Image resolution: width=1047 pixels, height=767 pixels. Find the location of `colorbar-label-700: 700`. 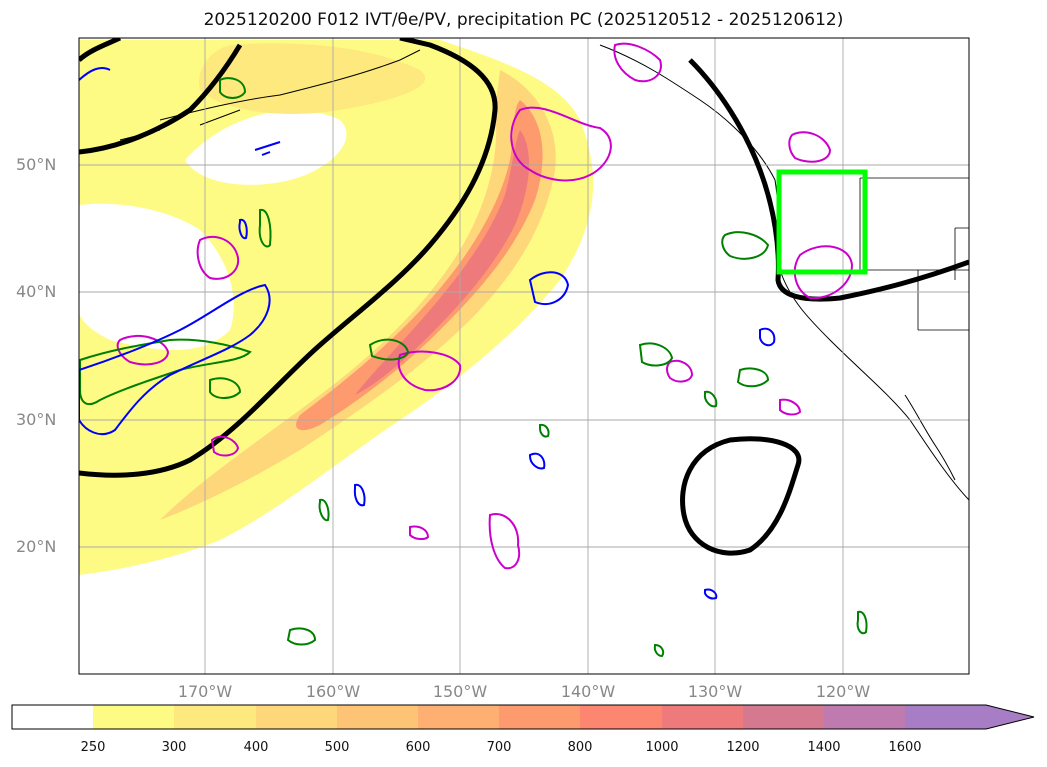

colorbar-label-700: 700 is located at coordinates (499, 747).